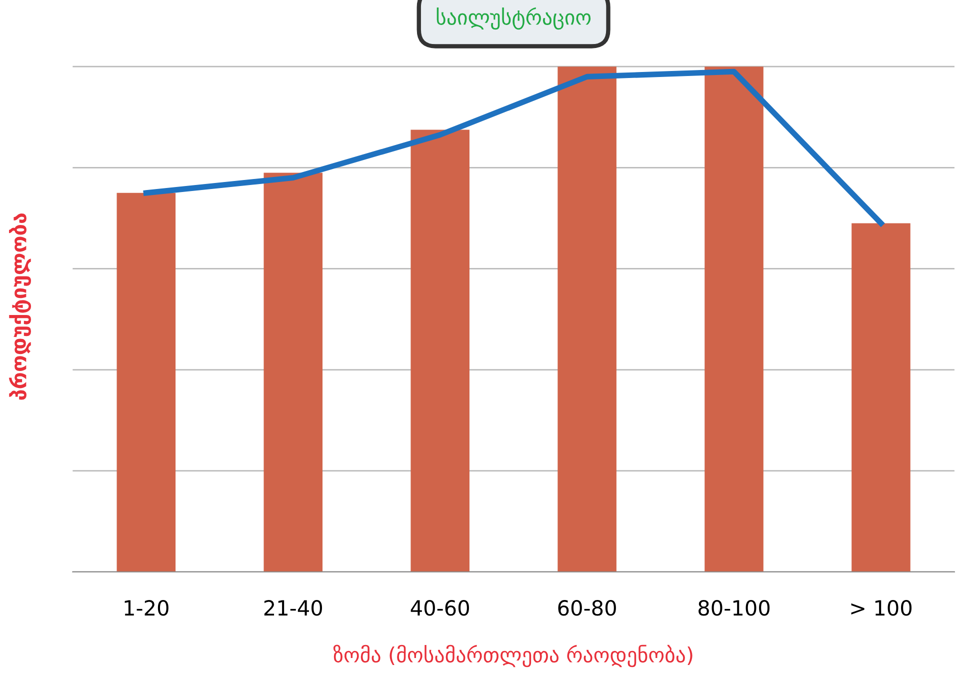 This screenshot has width=969, height=689. Describe the element at coordinates (293, 608) in the screenshot. I see `x-tick-label: 21-40` at that location.